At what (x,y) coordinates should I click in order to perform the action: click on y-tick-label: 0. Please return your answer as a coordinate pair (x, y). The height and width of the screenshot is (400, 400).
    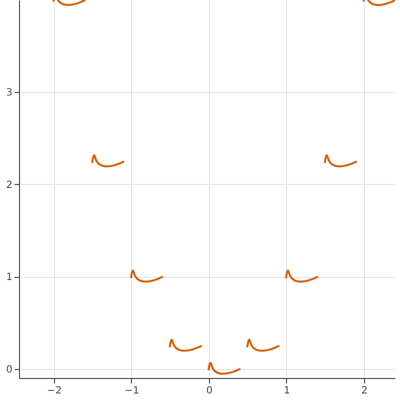
    Looking at the image, I should click on (9, 370).